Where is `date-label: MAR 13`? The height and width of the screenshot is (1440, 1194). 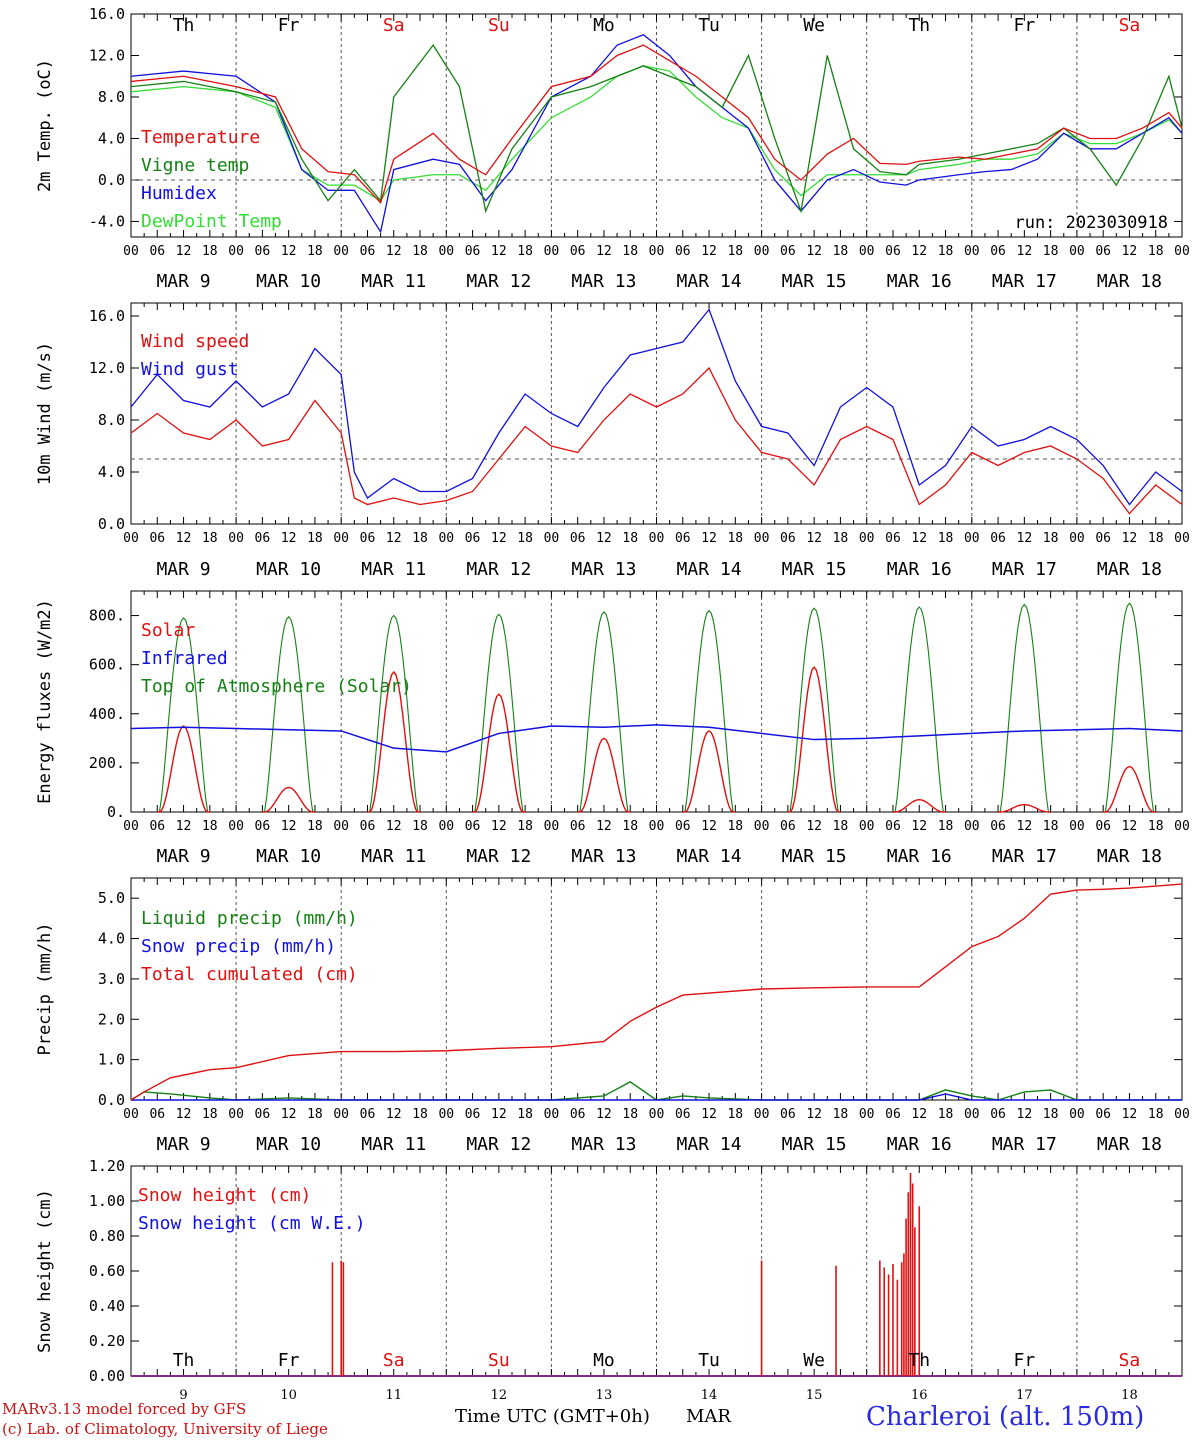 date-label: MAR 13 is located at coordinates (603, 569).